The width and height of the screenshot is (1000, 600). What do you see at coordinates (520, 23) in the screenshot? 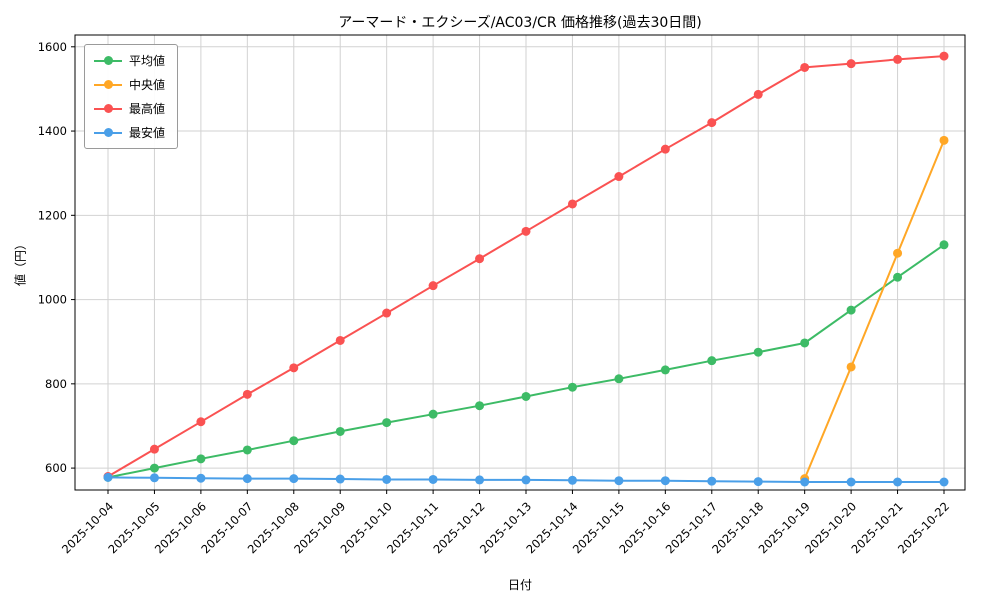
I see `chart-title: アーマード・エクシーズ/AC03/CR 価格推移(過去30日間)` at bounding box center [520, 23].